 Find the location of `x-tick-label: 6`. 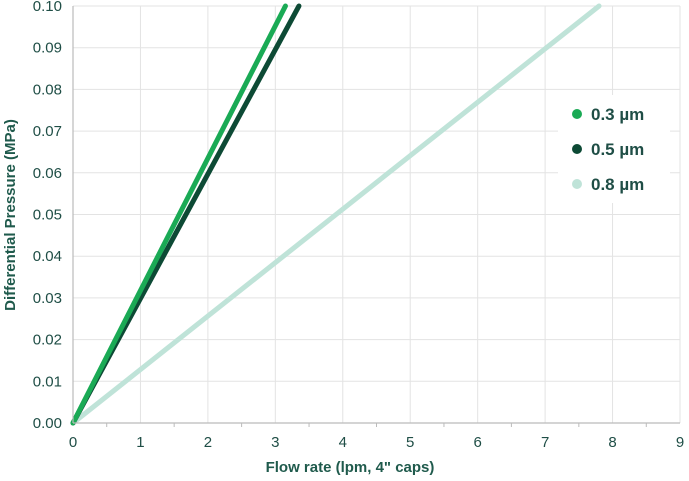

x-tick-label: 6 is located at coordinates (477, 442).